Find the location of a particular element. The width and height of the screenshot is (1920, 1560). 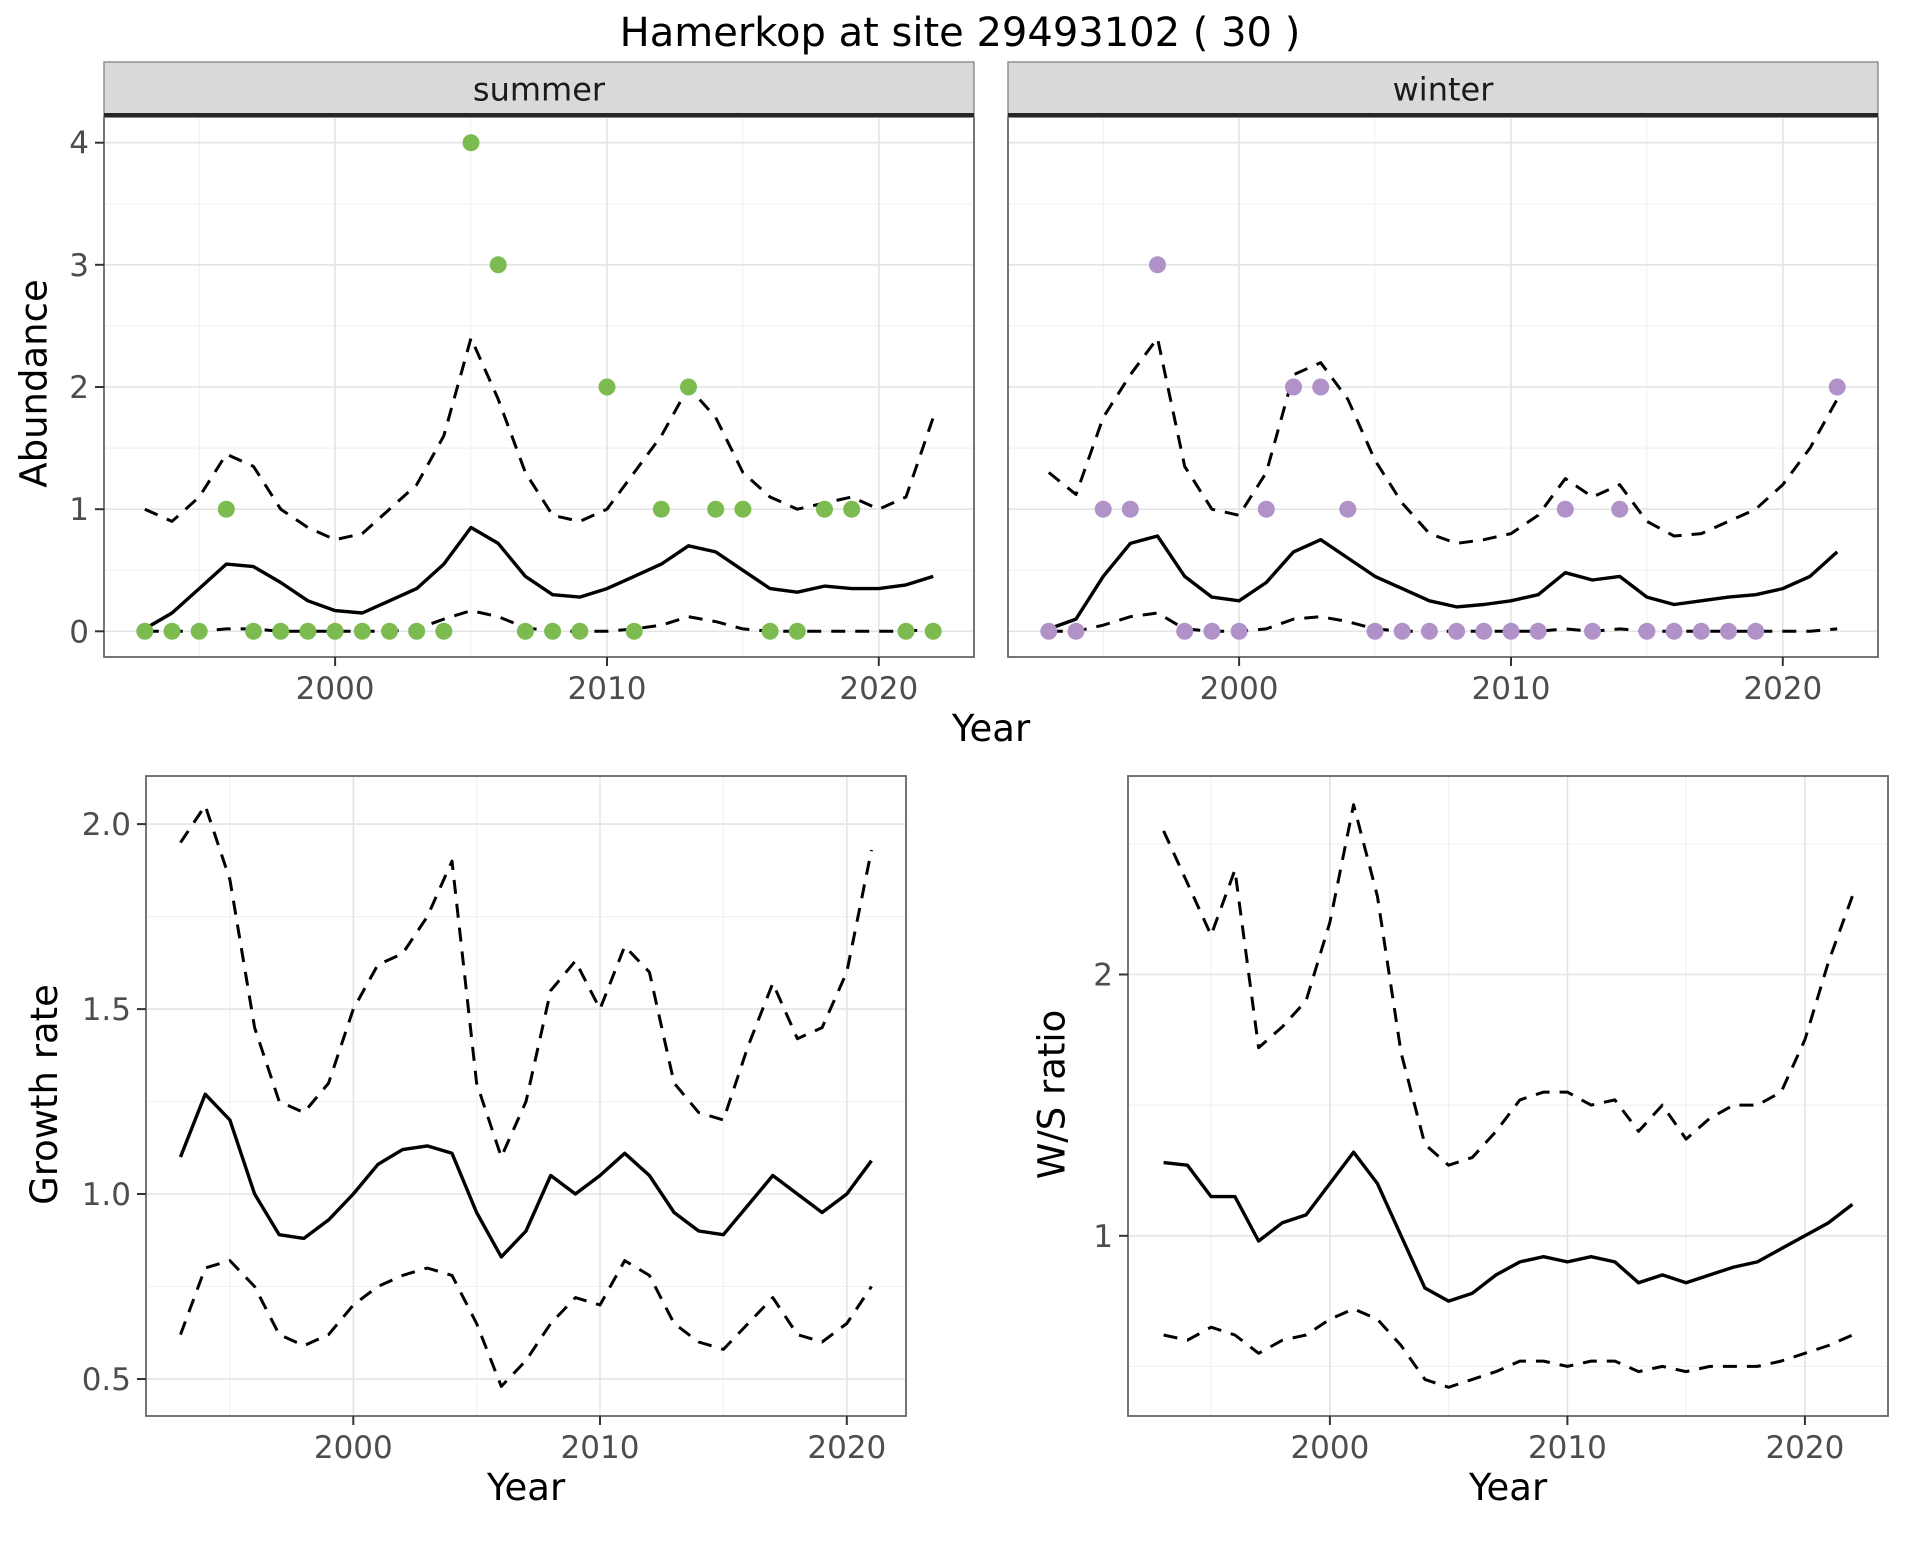

y-tick-label: 1.5 is located at coordinates (106, 1010).